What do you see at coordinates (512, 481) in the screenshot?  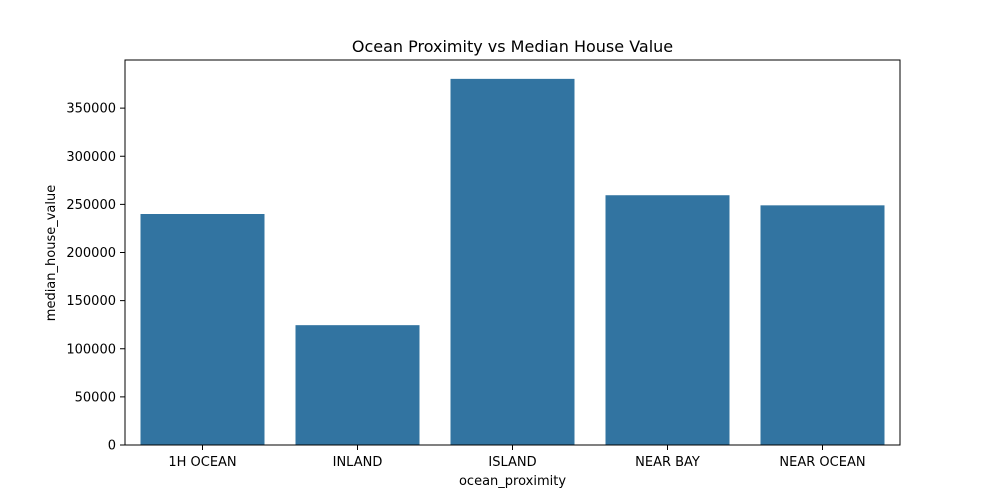 I see `x-axis-label: ocean_proximity` at bounding box center [512, 481].